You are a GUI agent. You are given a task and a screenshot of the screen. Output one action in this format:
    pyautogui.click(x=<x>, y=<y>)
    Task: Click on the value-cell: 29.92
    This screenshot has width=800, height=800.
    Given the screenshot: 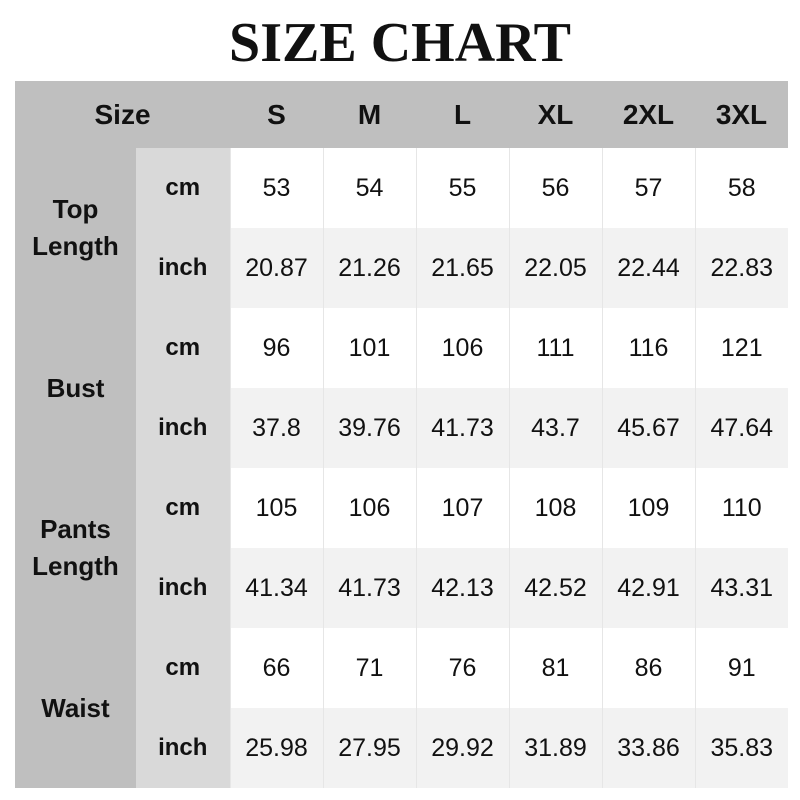 What is the action you would take?
    pyautogui.click(x=462, y=748)
    